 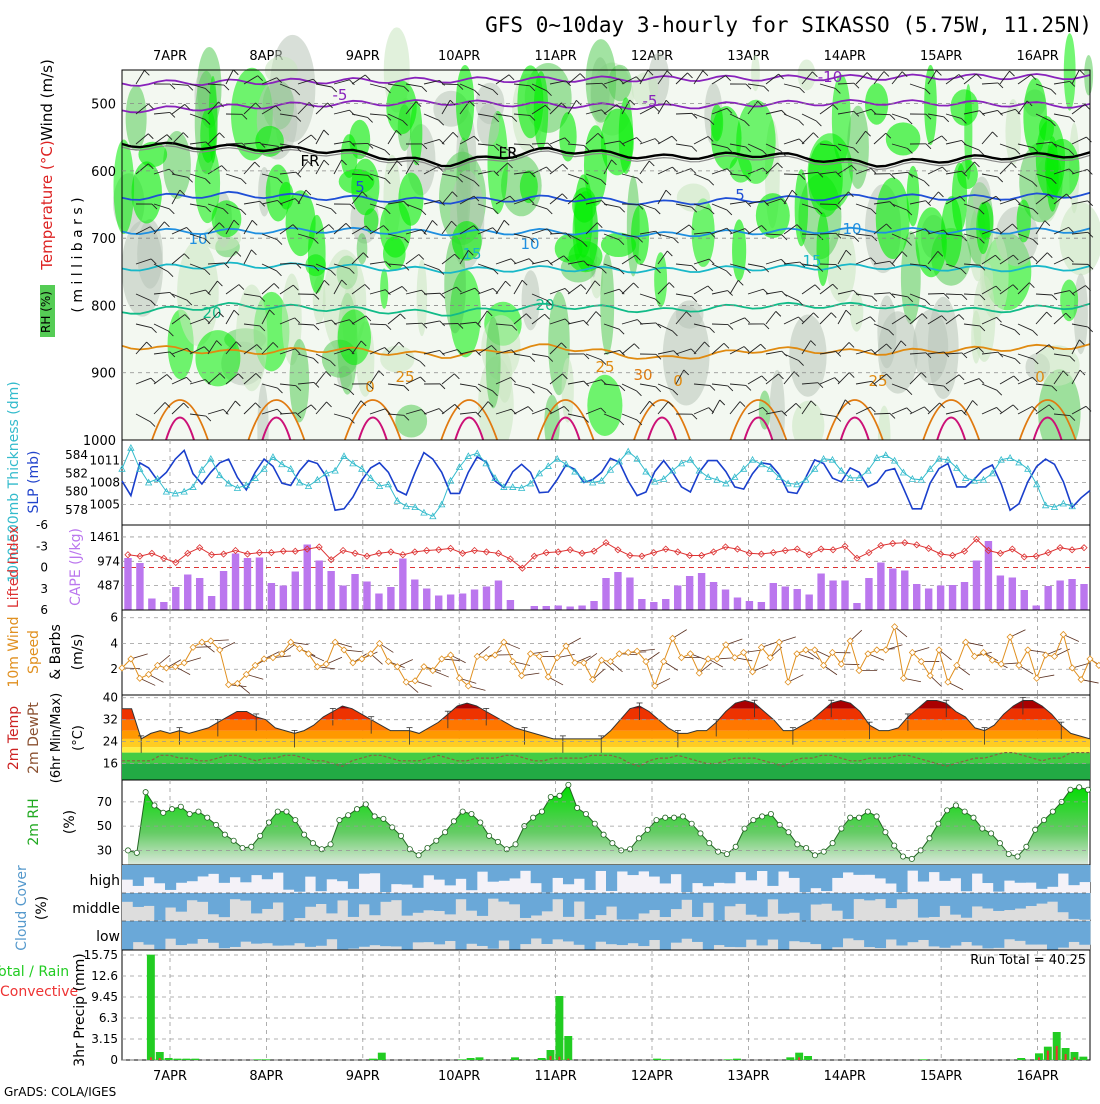 I want to click on cloud-layer-label: low, so click(x=108, y=937).